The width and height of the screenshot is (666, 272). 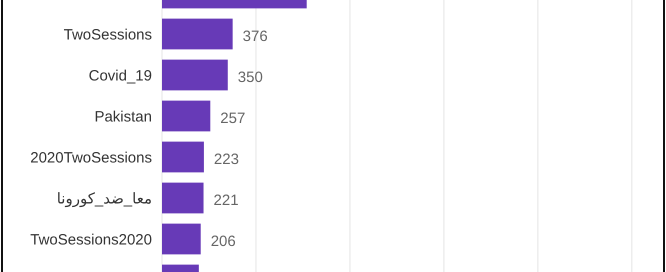 What do you see at coordinates (120, 75) in the screenshot?
I see `y-tick-label: Covid_19` at bounding box center [120, 75].